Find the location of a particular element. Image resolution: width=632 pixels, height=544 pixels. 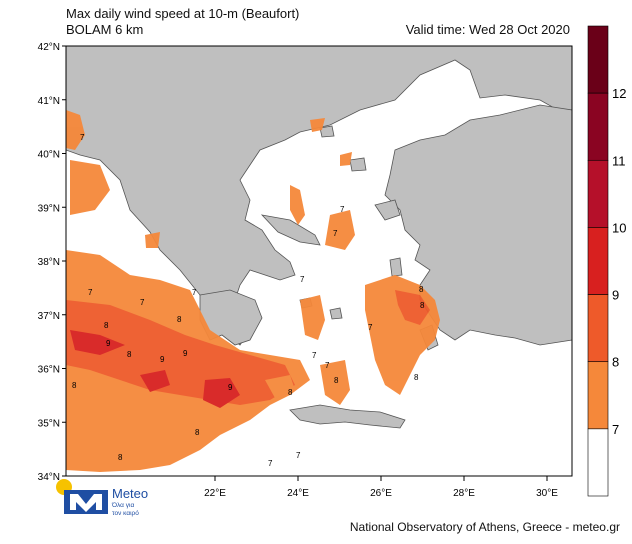

lesvos is located at coordinates (387, 210).